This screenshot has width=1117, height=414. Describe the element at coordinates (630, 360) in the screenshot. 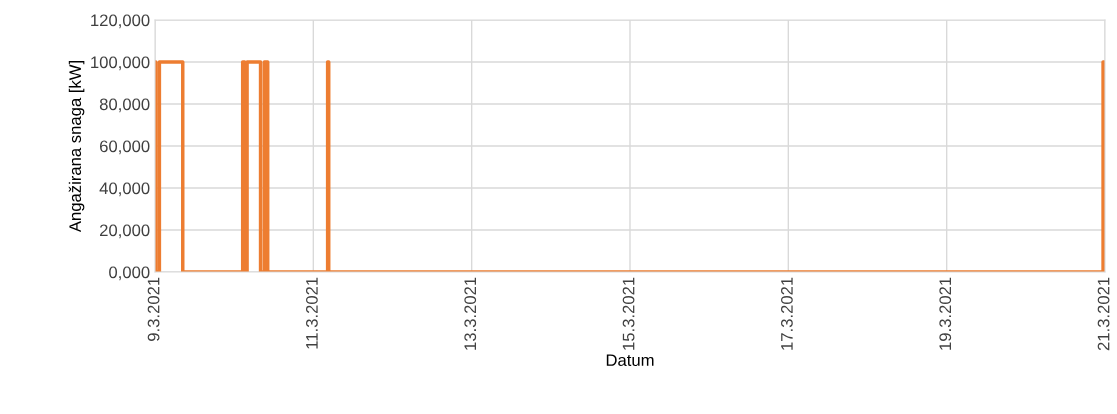

I see `x-axis-title: Datum` at that location.